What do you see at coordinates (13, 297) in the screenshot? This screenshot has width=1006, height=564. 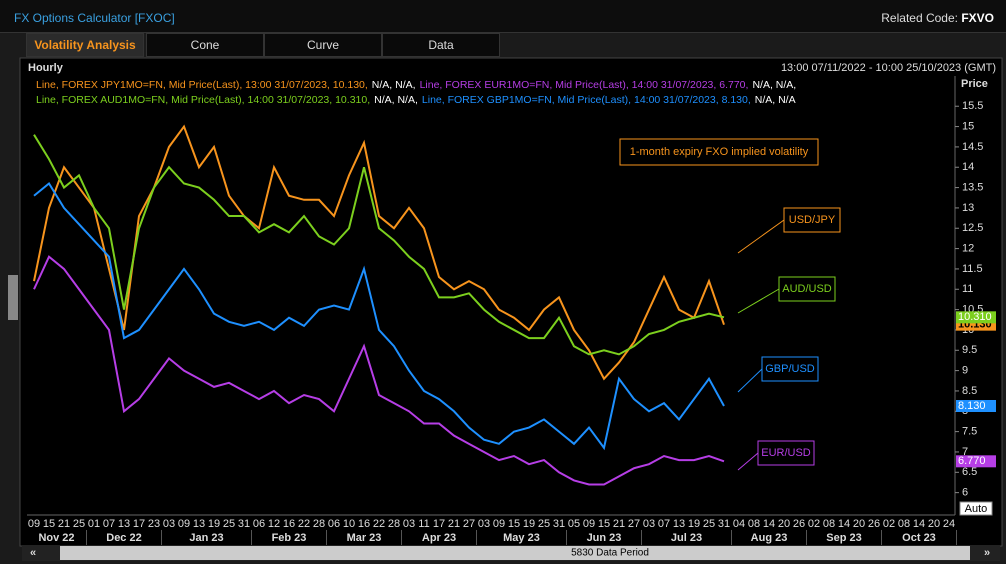 I see `side-handle` at bounding box center [13, 297].